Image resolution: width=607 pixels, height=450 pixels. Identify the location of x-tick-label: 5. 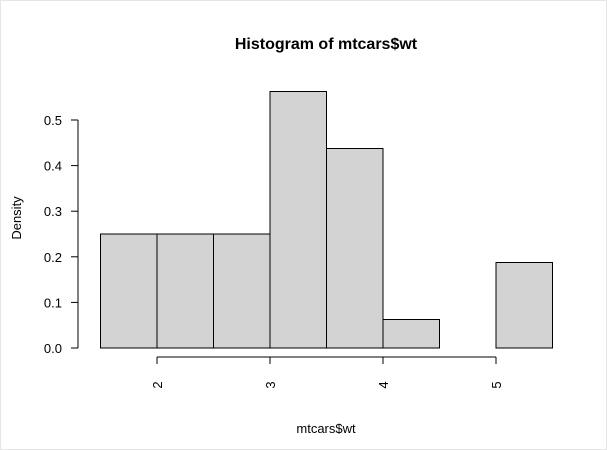
(496, 384).